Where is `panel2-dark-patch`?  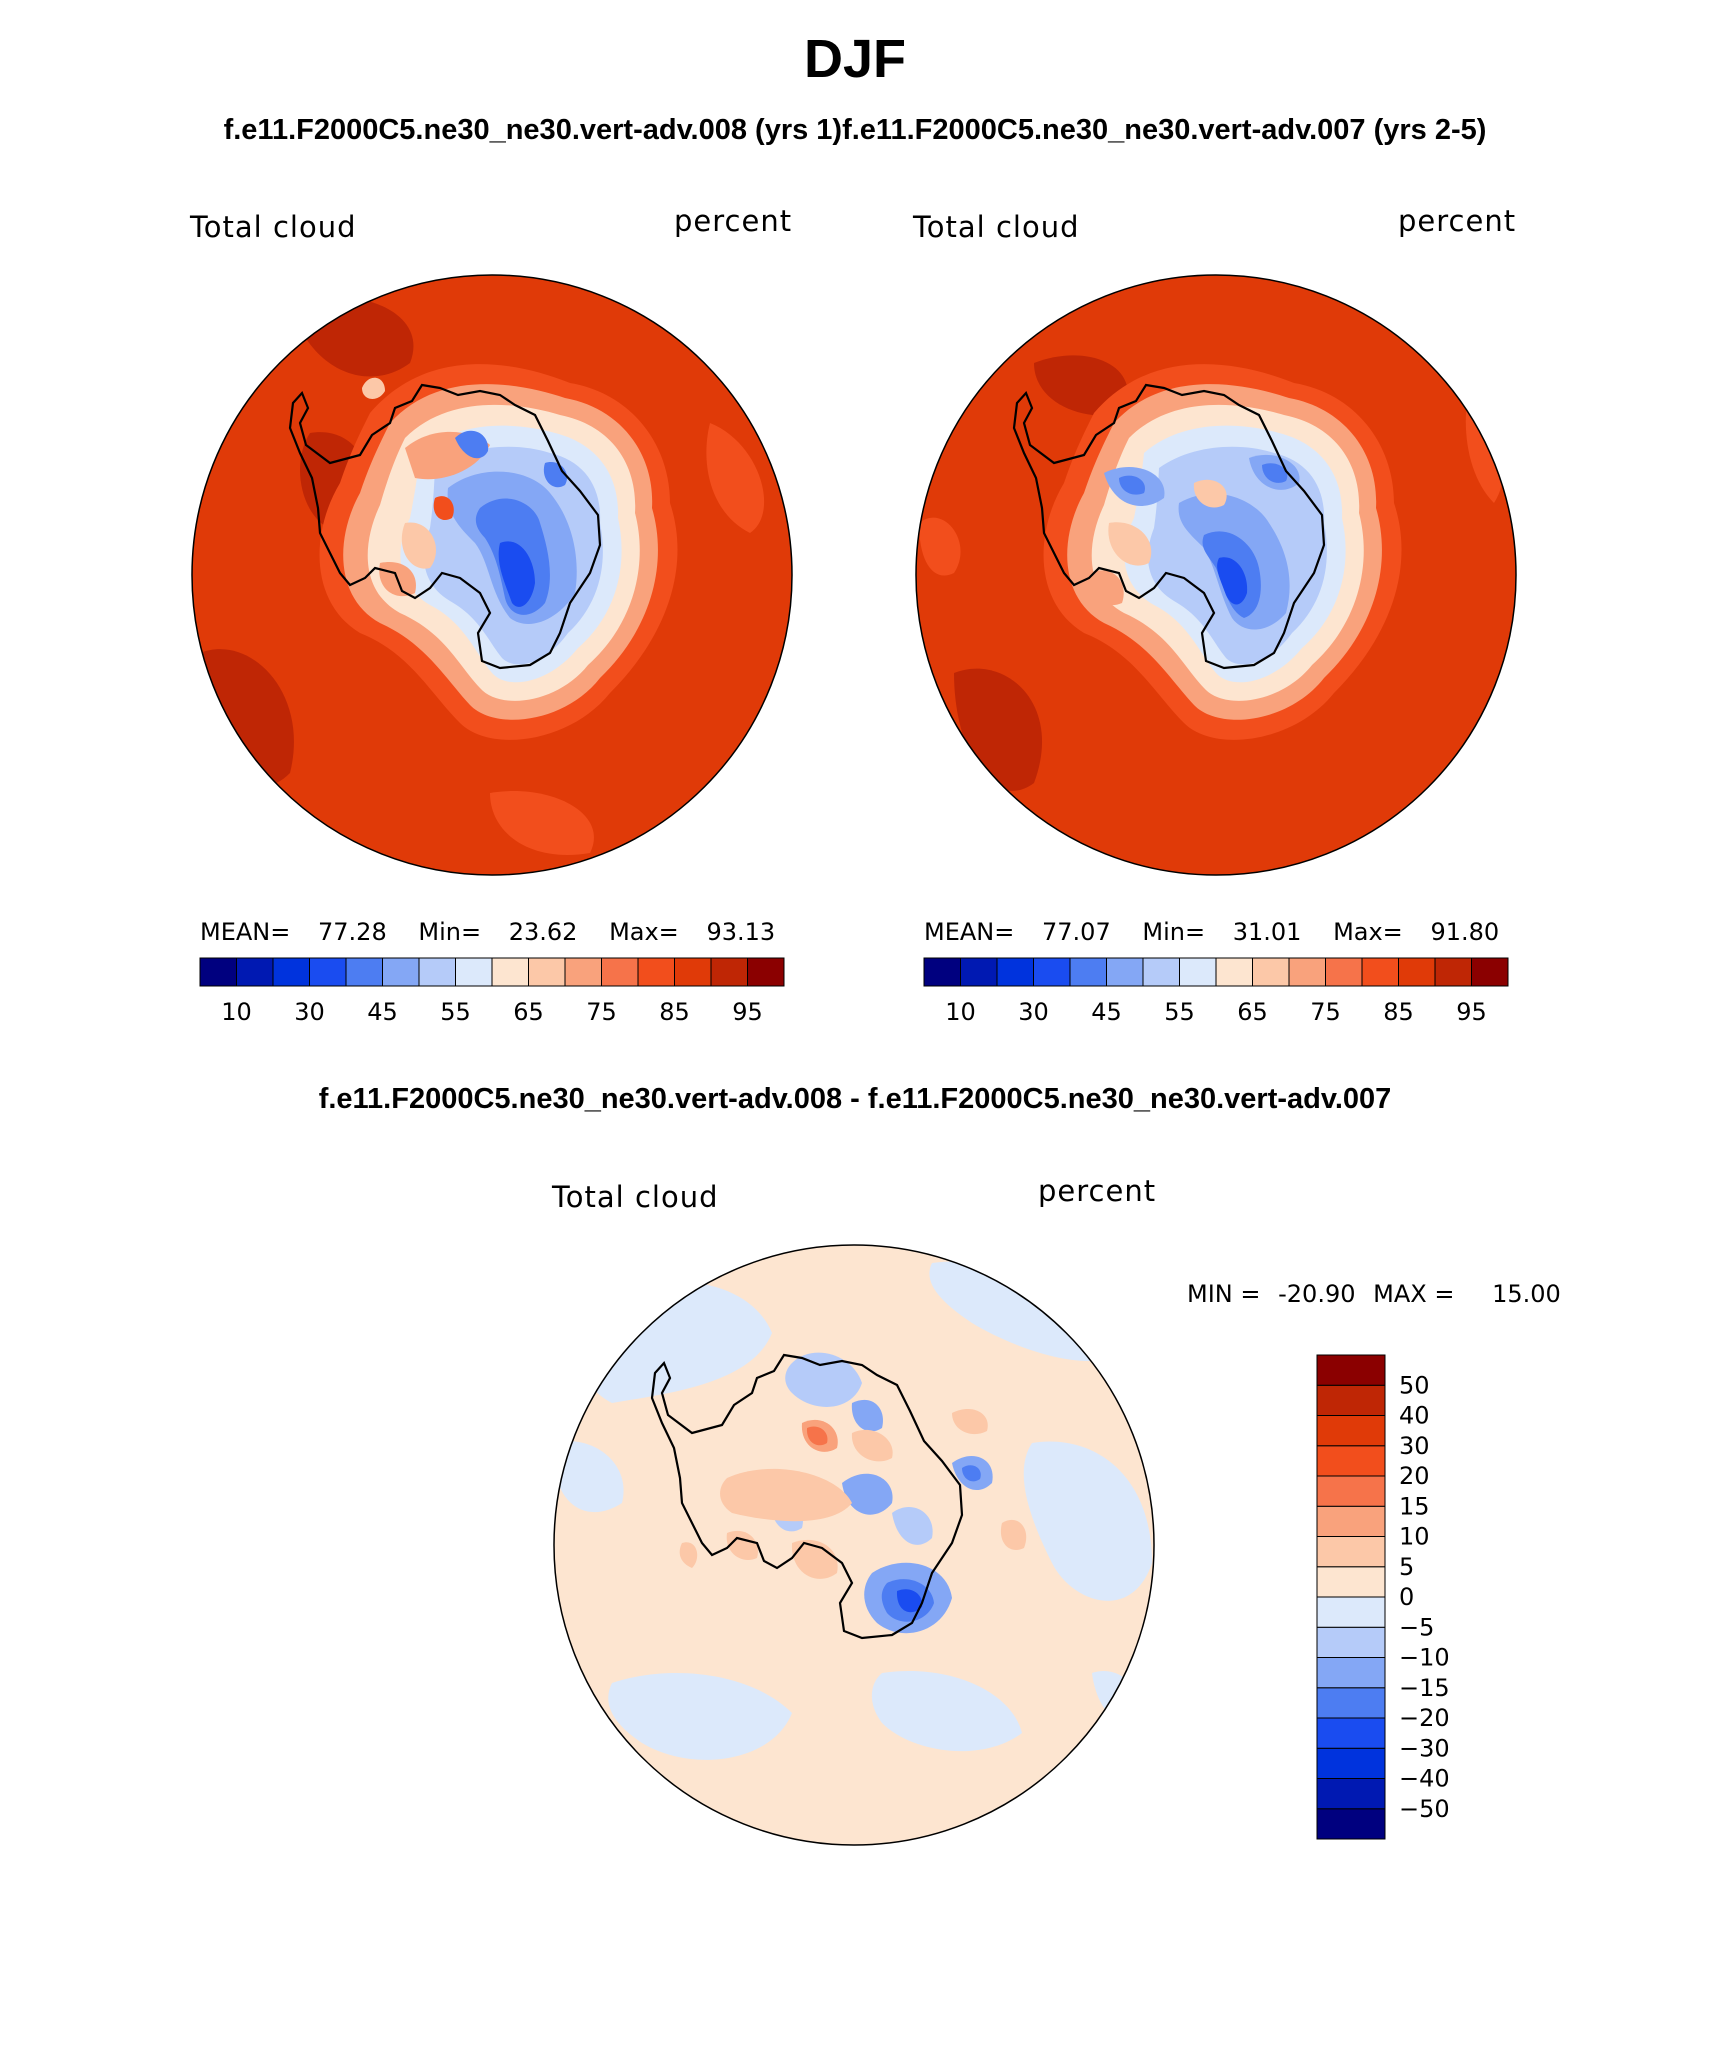
panel2-dark-patch is located at coordinates (1081, 385).